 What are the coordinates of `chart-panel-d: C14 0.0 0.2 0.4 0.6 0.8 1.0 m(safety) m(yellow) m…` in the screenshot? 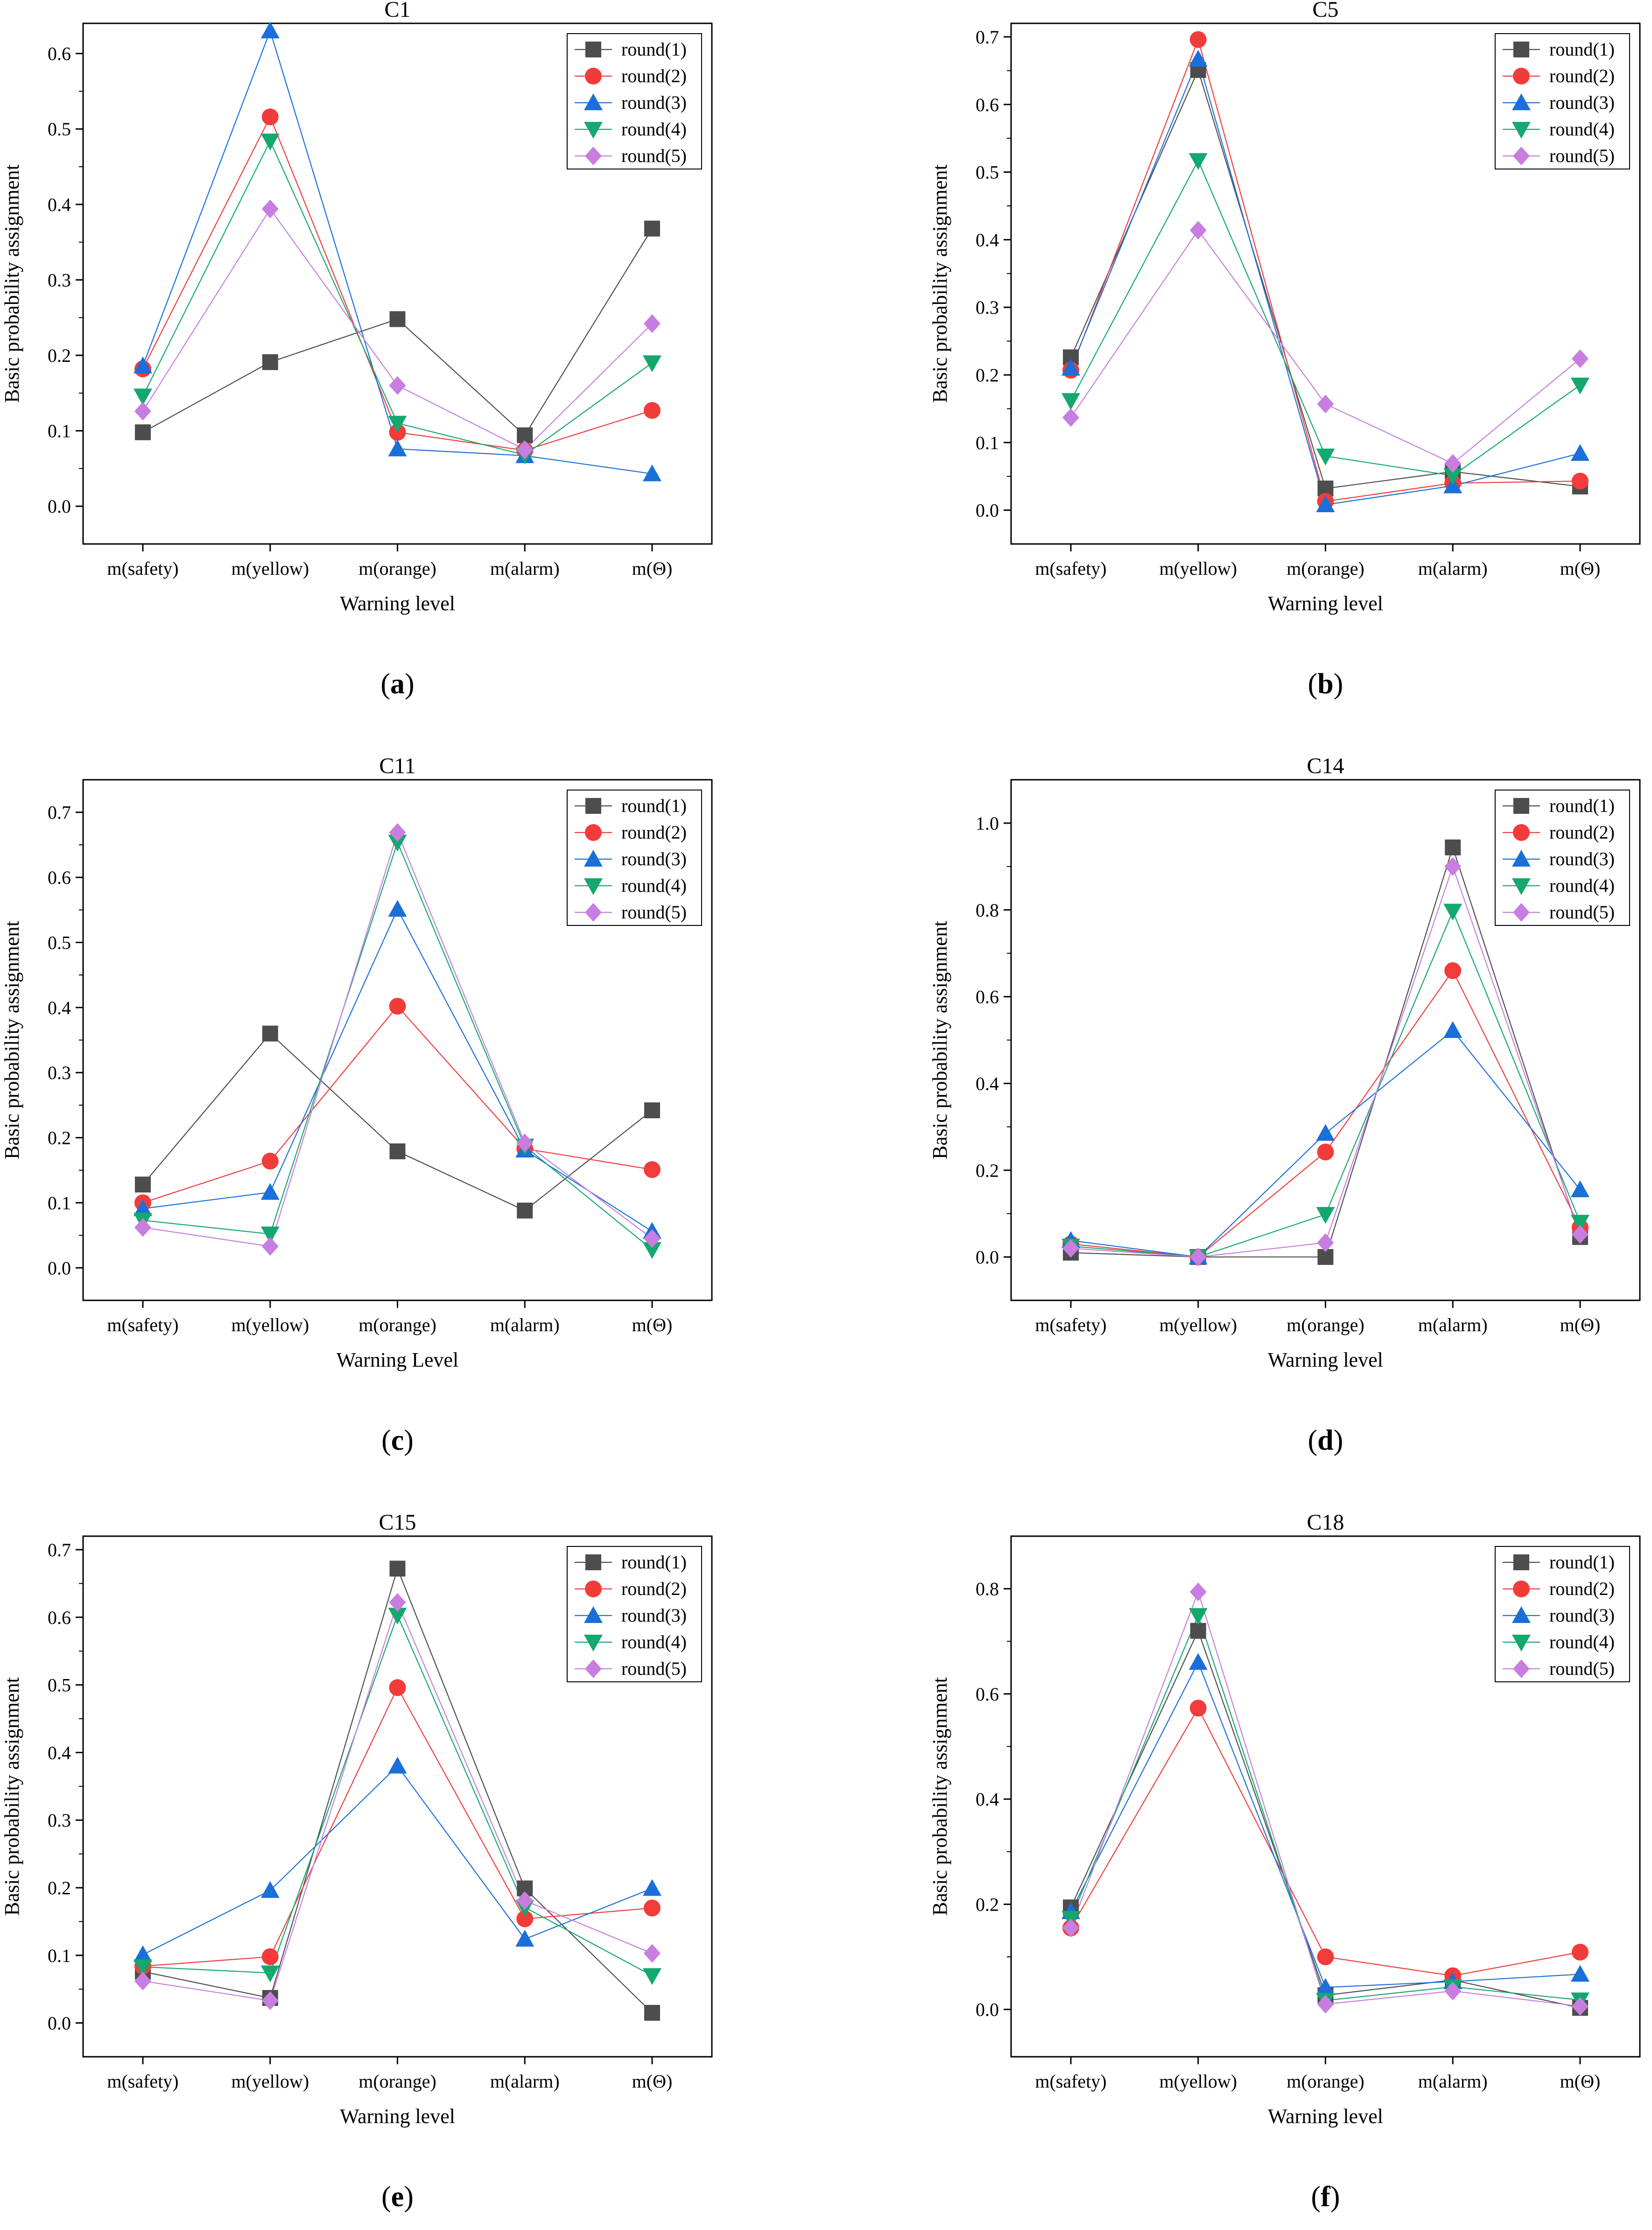 It's located at (1284, 1105).